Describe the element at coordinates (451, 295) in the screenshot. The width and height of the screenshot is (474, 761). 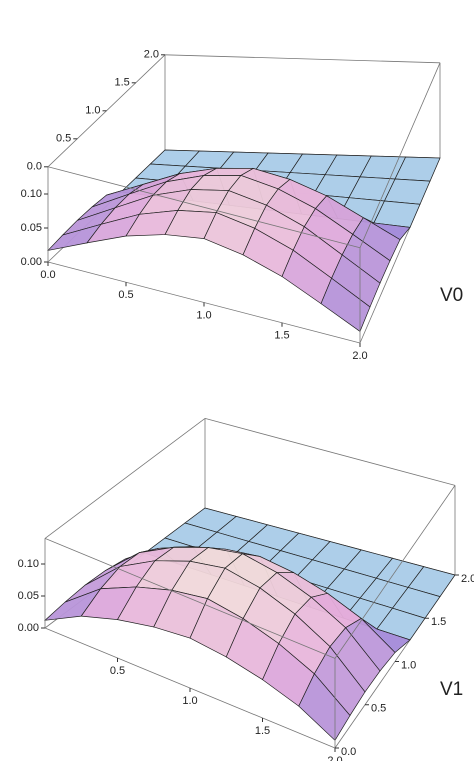
I see `plot-label: V0` at that location.